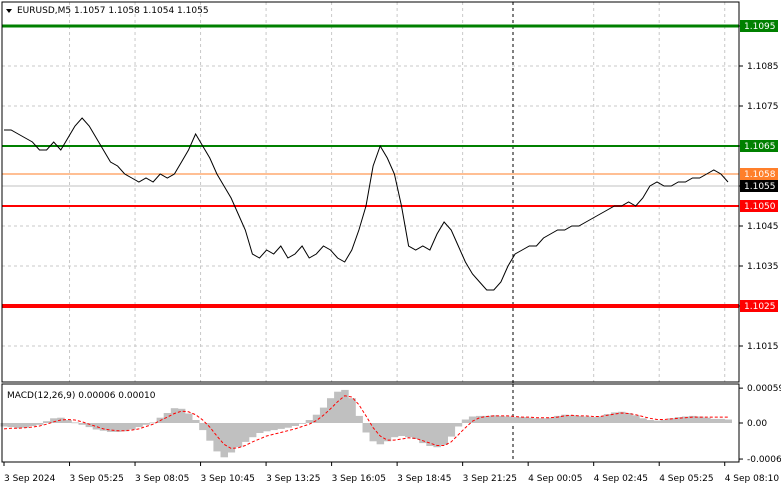 This screenshot has width=781, height=493. I want to click on triangle-down-icon, so click(9, 11).